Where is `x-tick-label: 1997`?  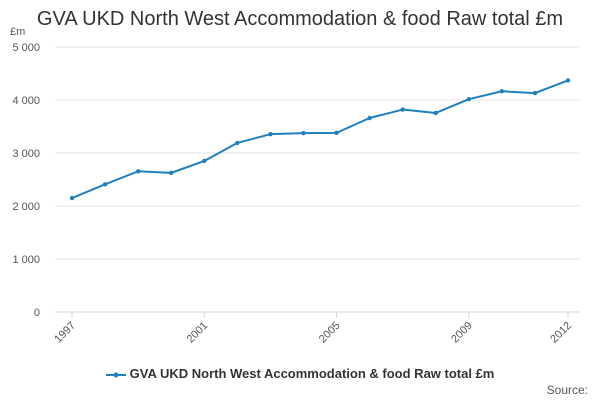 x-tick-label: 1997 is located at coordinates (65, 333).